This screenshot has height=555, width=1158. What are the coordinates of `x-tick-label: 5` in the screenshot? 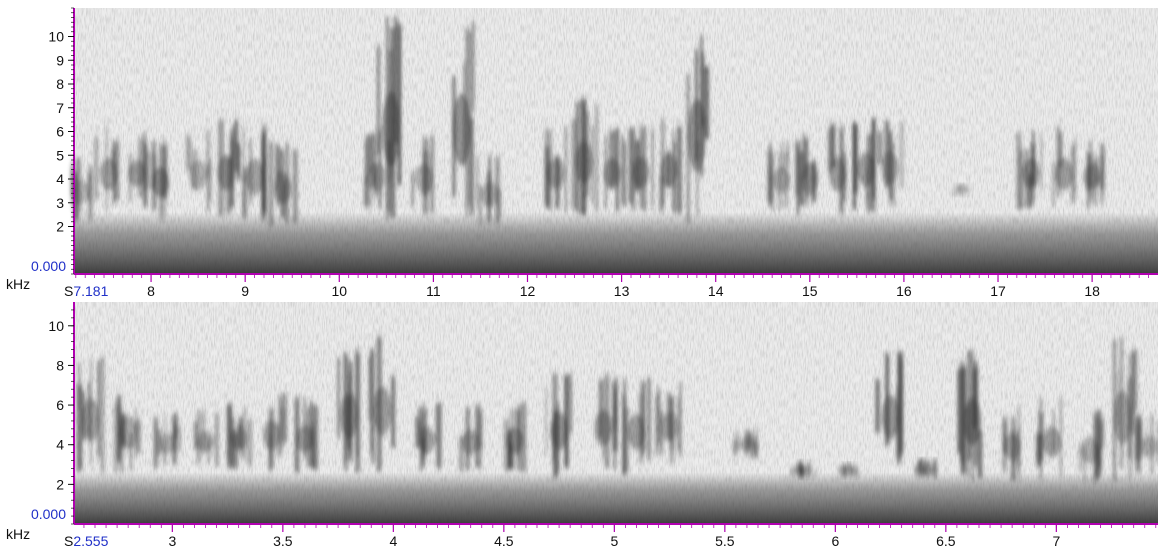 It's located at (614, 541).